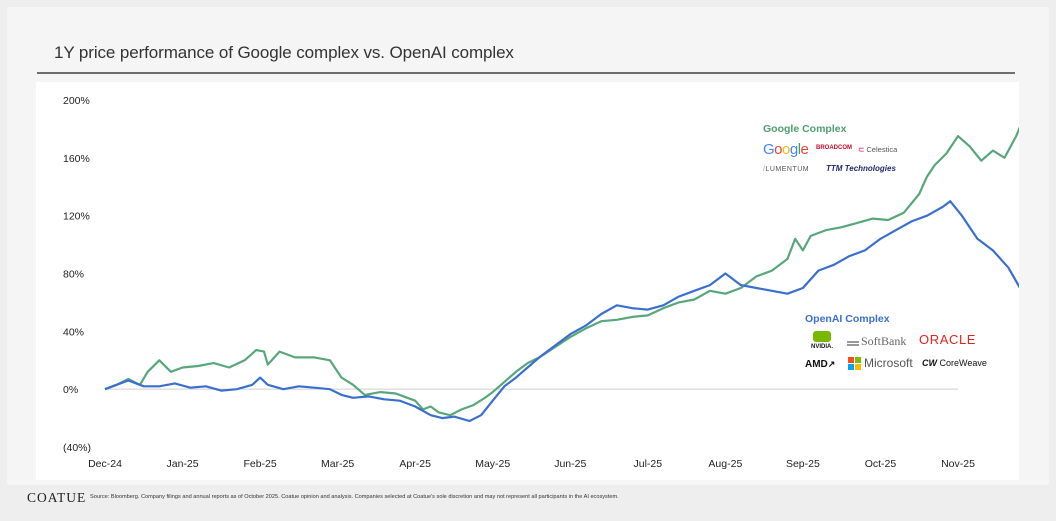 This screenshot has width=1056, height=521. What do you see at coordinates (803, 464) in the screenshot?
I see `x-tick-label: Sep-25` at bounding box center [803, 464].